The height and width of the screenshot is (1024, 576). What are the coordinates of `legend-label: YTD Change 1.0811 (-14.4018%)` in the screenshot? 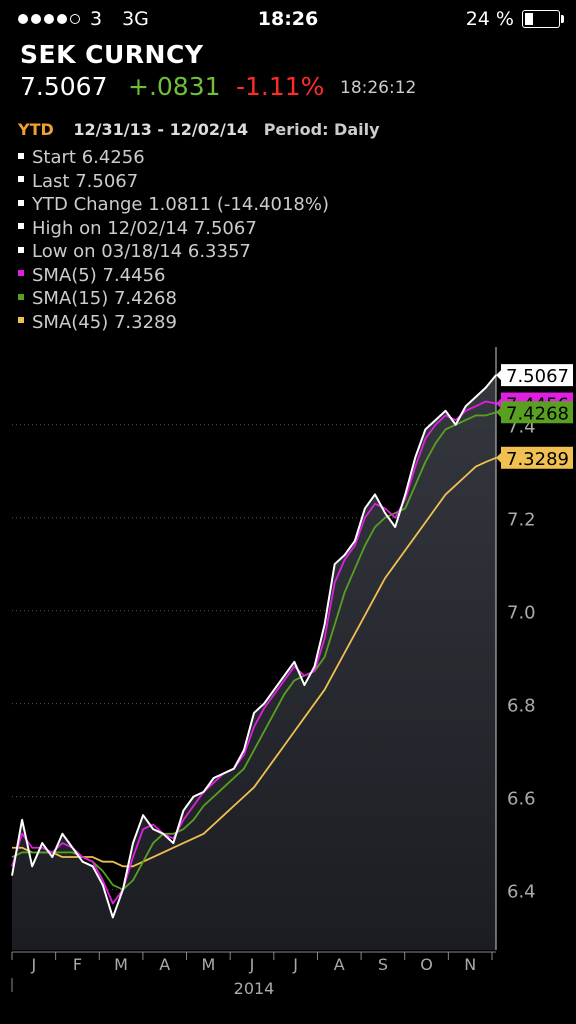 It's located at (180, 205).